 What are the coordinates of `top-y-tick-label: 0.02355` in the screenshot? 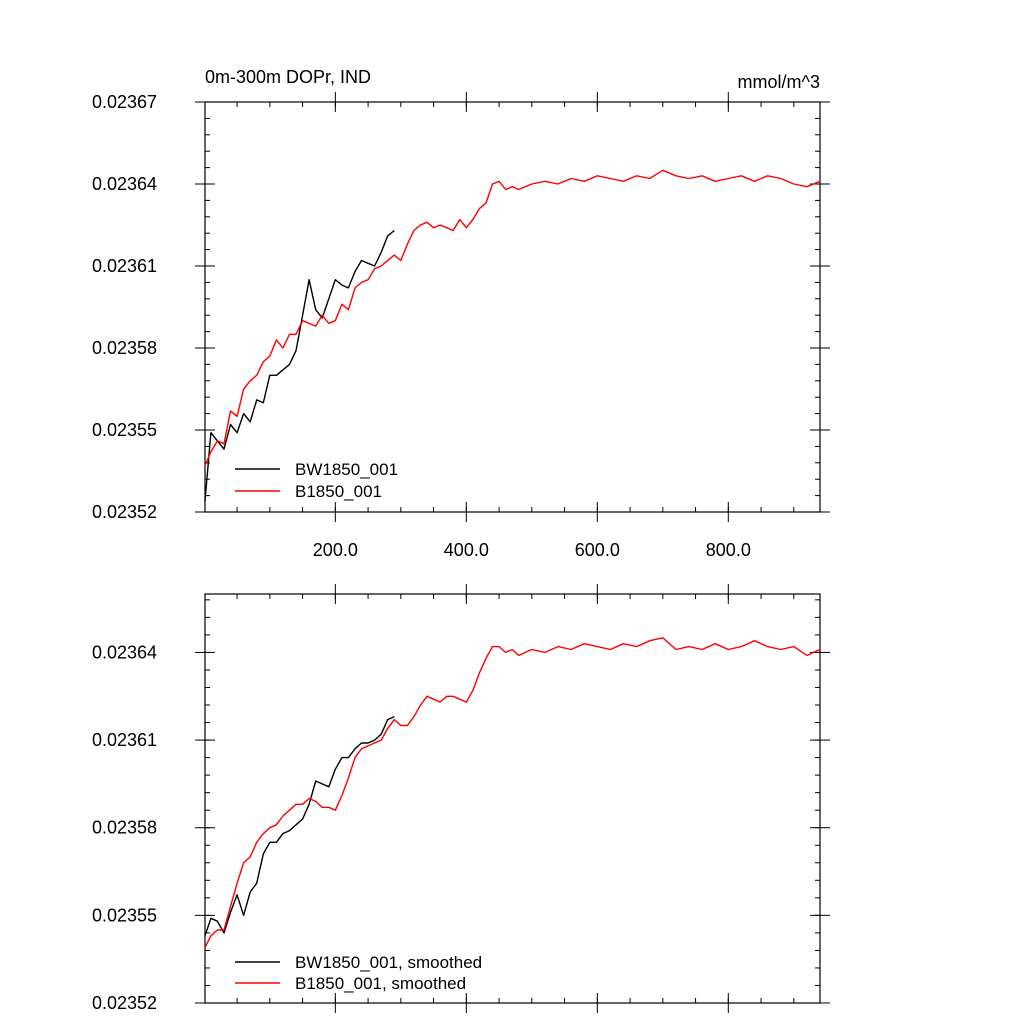 It's located at (124, 430).